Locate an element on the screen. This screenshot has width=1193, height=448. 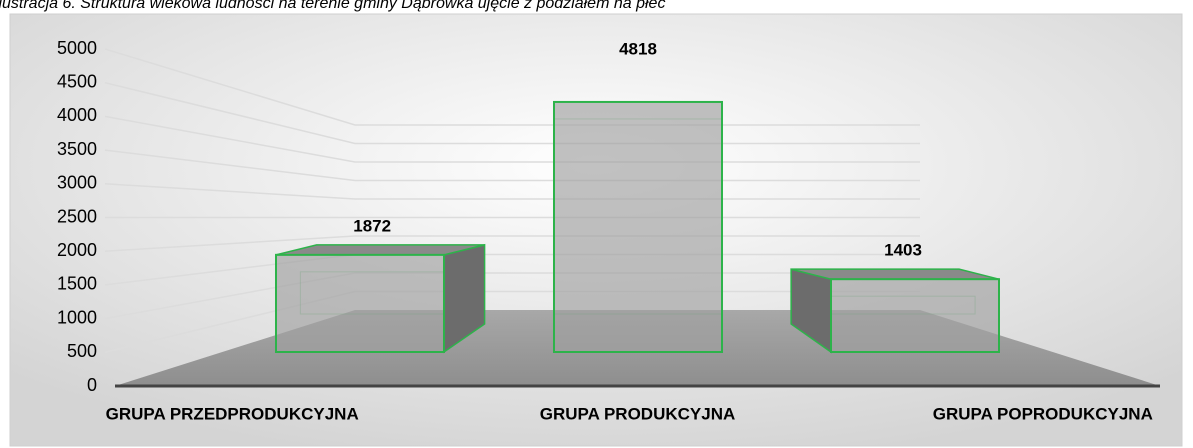
x-tick-label: GRUPA PRODUKCYJNA is located at coordinates (638, 413).